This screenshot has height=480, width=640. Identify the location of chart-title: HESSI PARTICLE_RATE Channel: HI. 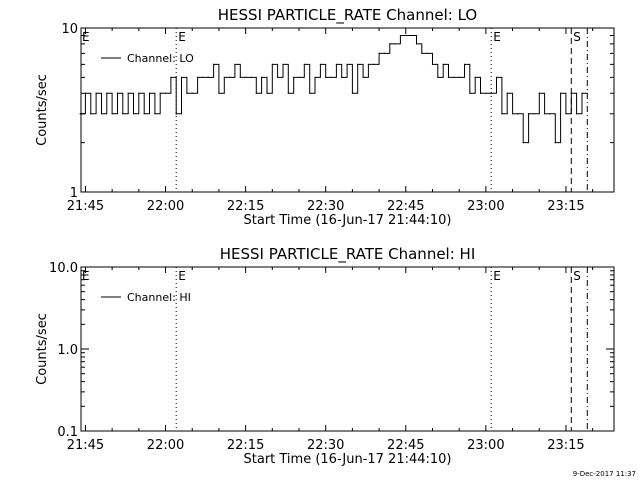
(348, 254).